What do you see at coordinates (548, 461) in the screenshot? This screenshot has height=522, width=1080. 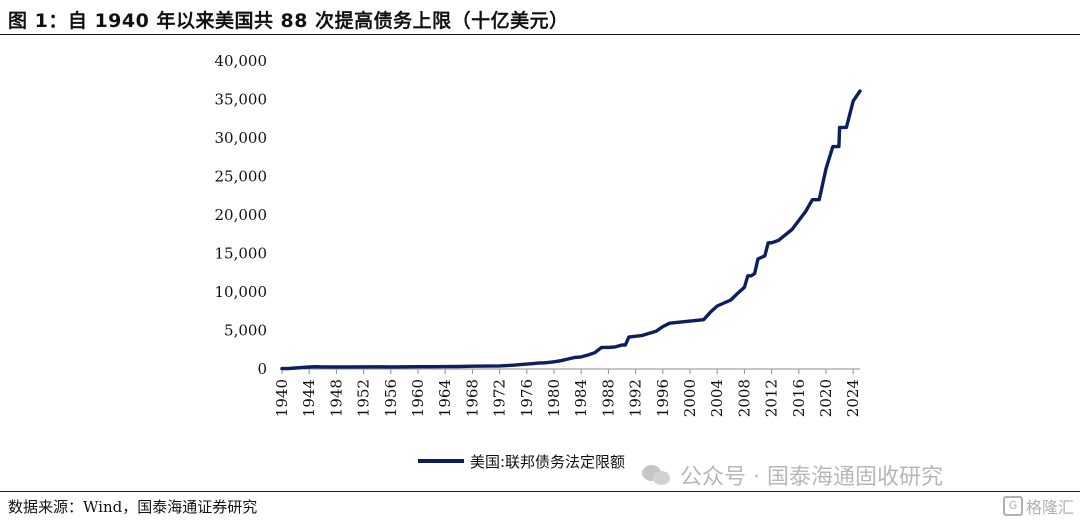 I see `legend-label: 美国:联邦债务法定限额` at bounding box center [548, 461].